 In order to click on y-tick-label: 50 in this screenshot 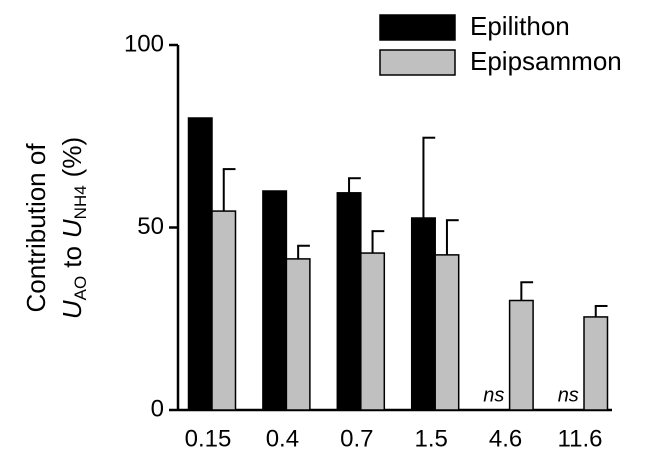, I will do `click(150, 226)`.